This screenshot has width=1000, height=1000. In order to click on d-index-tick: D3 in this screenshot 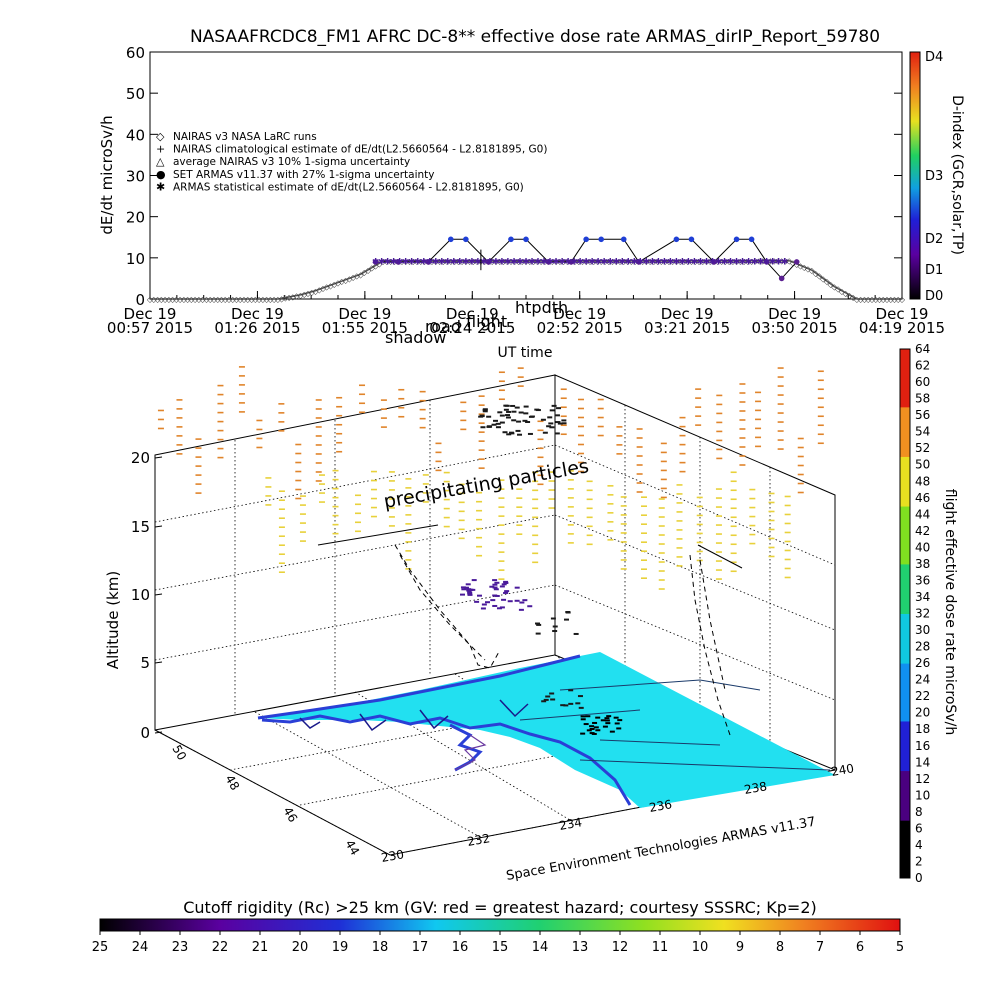, I will do `click(934, 176)`.